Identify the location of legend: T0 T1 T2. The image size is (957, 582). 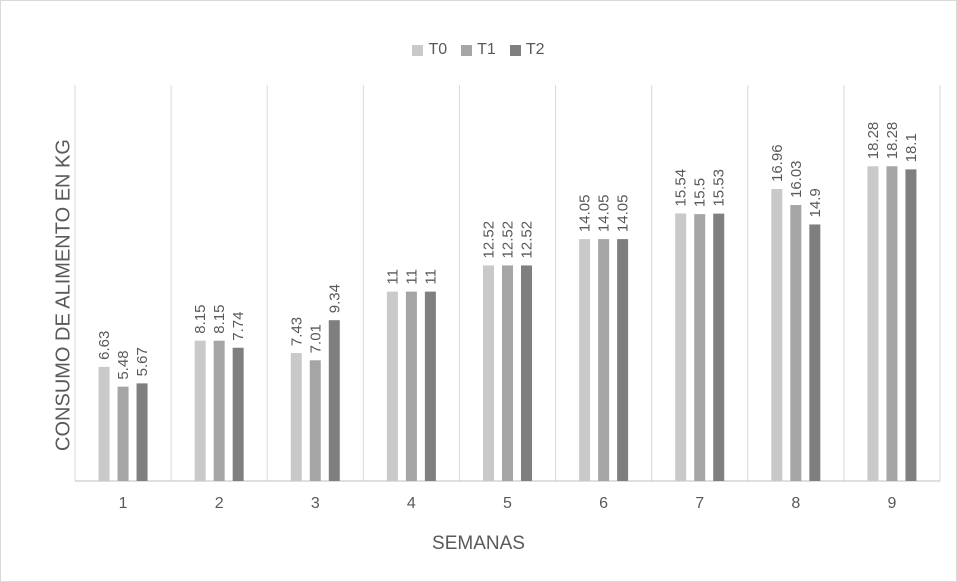
(478, 50).